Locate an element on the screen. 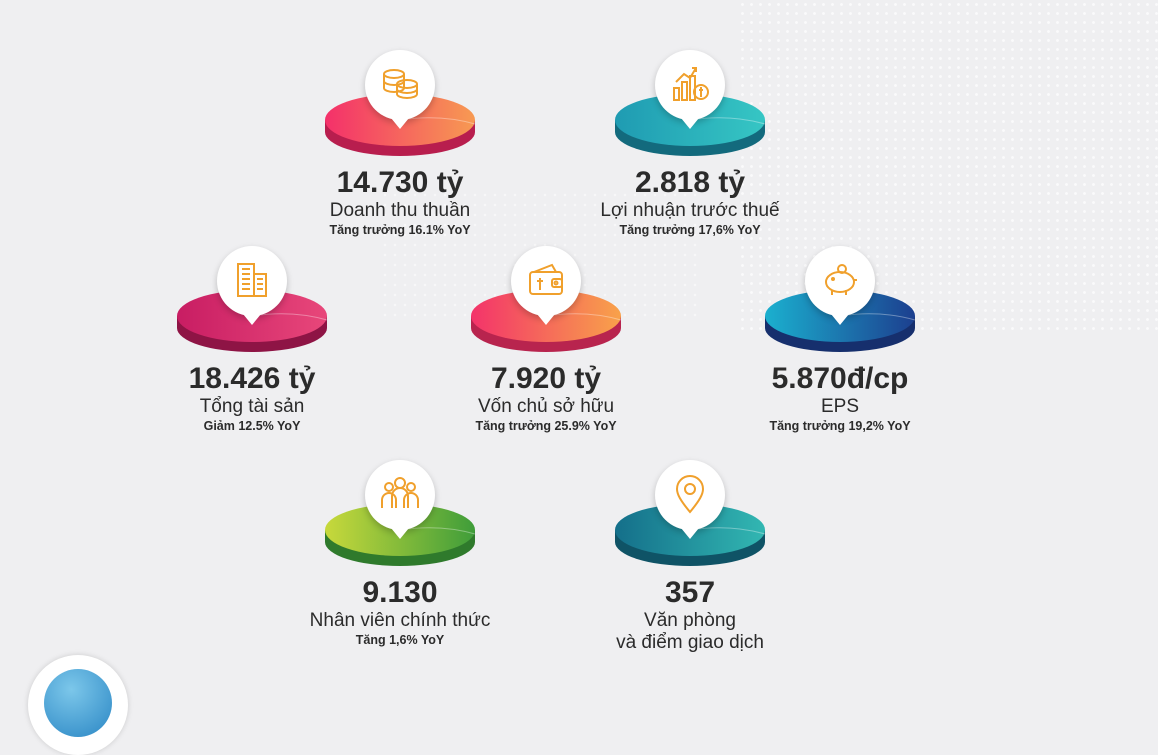 This screenshot has width=1158, height=755. stat-staff: 9.130 Nhân viên chính thức Tăng 1,6% YoY is located at coordinates (400, 554).